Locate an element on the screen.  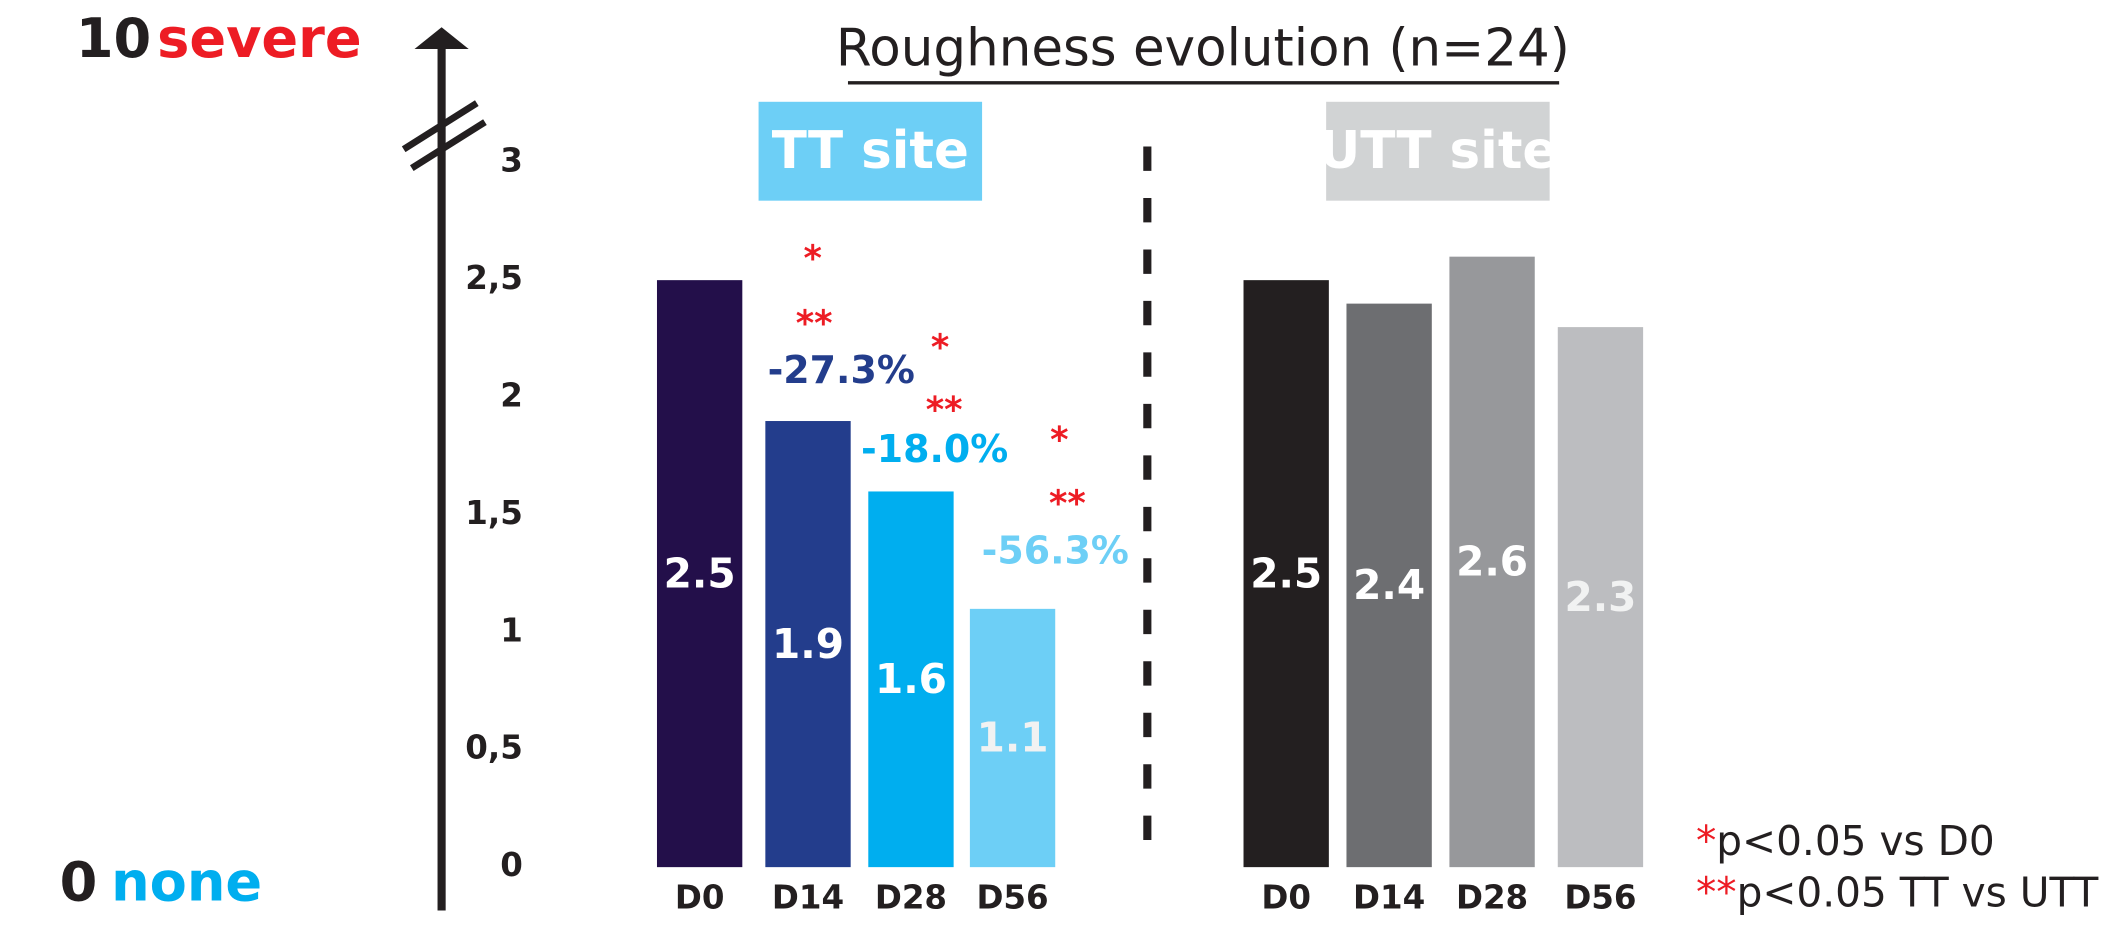
value-label: 2.3 is located at coordinates (1600, 597).